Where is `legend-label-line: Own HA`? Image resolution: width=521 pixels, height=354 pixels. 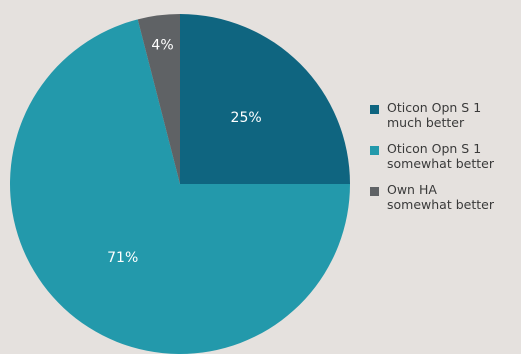
legend-label-line: Own HA is located at coordinates (412, 189).